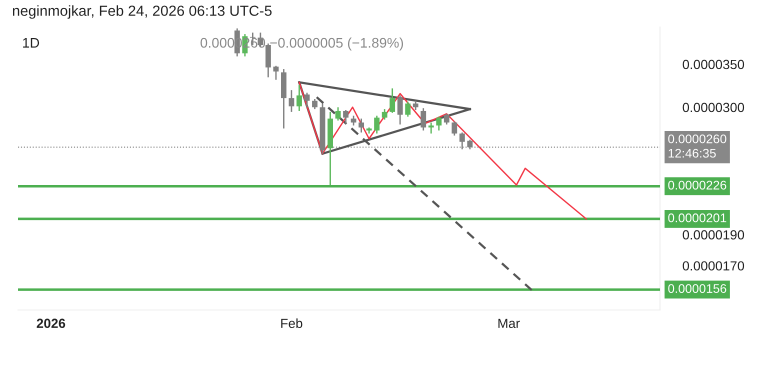 This screenshot has width=768, height=392. I want to click on y-tick-label: 0.0000170, so click(713, 266).